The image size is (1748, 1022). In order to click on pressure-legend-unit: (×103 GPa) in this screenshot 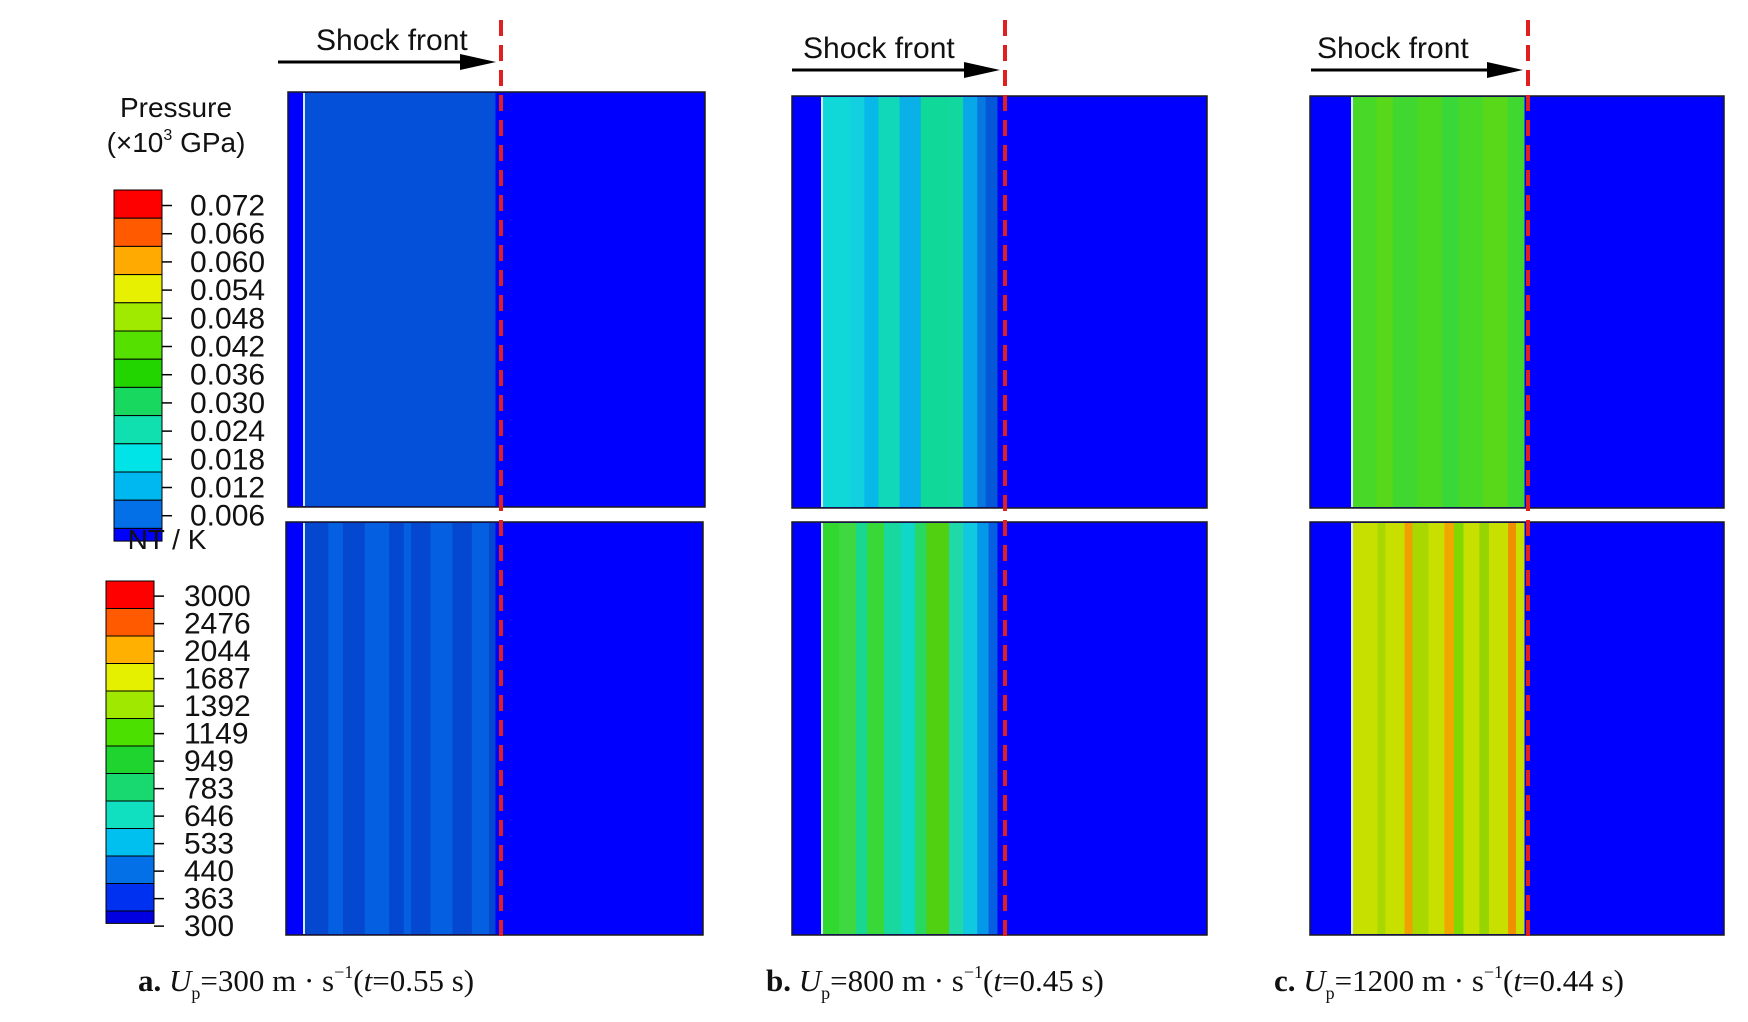, I will do `click(176, 142)`.